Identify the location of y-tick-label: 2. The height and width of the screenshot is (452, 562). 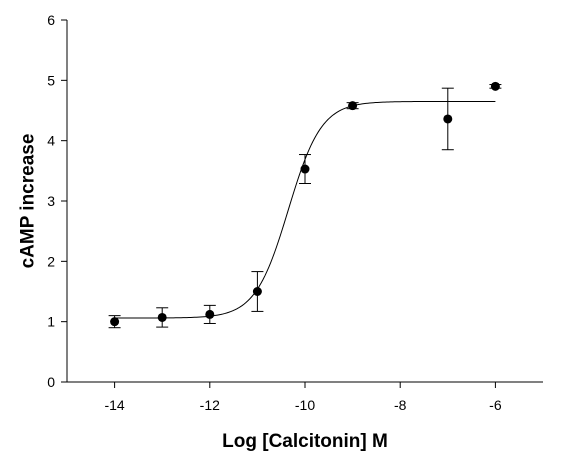
(51, 261).